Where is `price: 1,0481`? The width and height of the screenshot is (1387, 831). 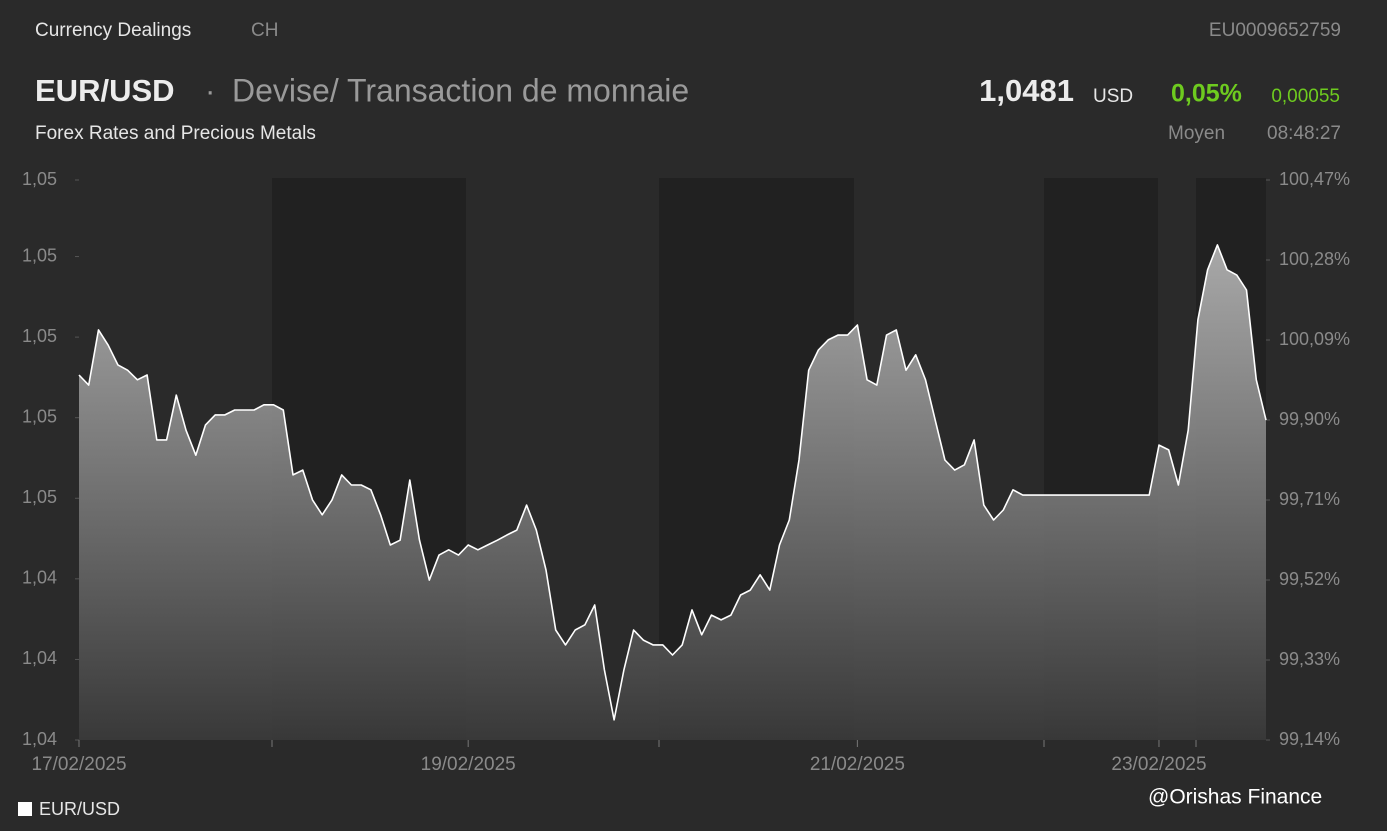
price: 1,0481 is located at coordinates (1026, 90).